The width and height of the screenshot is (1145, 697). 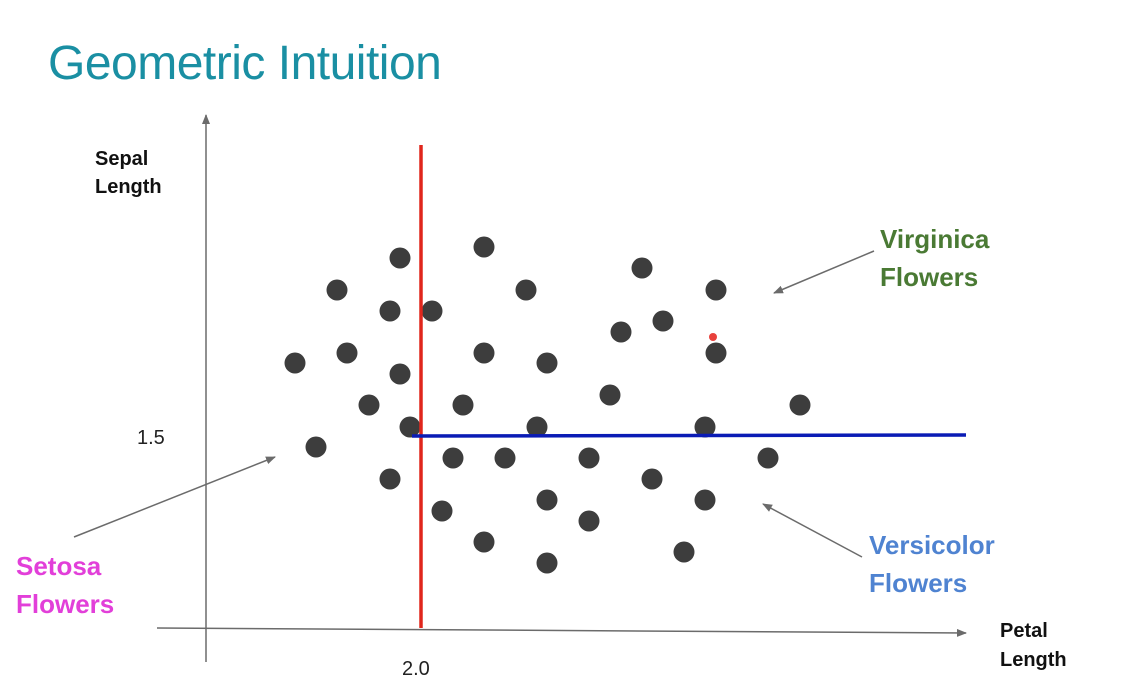 I want to click on x-axis-label: Petal Length, so click(x=1033, y=645).